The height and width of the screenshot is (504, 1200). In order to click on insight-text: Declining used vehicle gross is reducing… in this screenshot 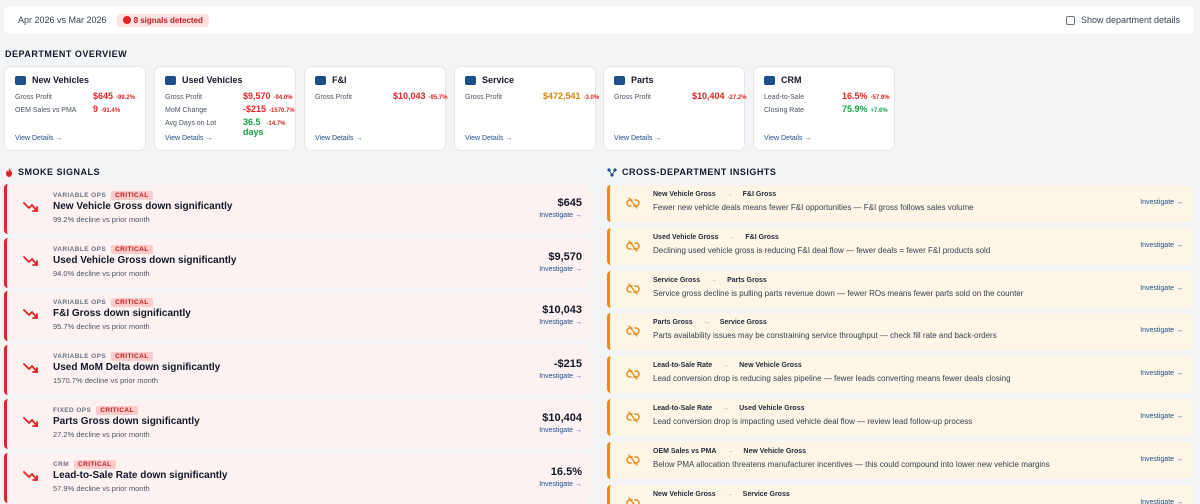, I will do `click(822, 250)`.